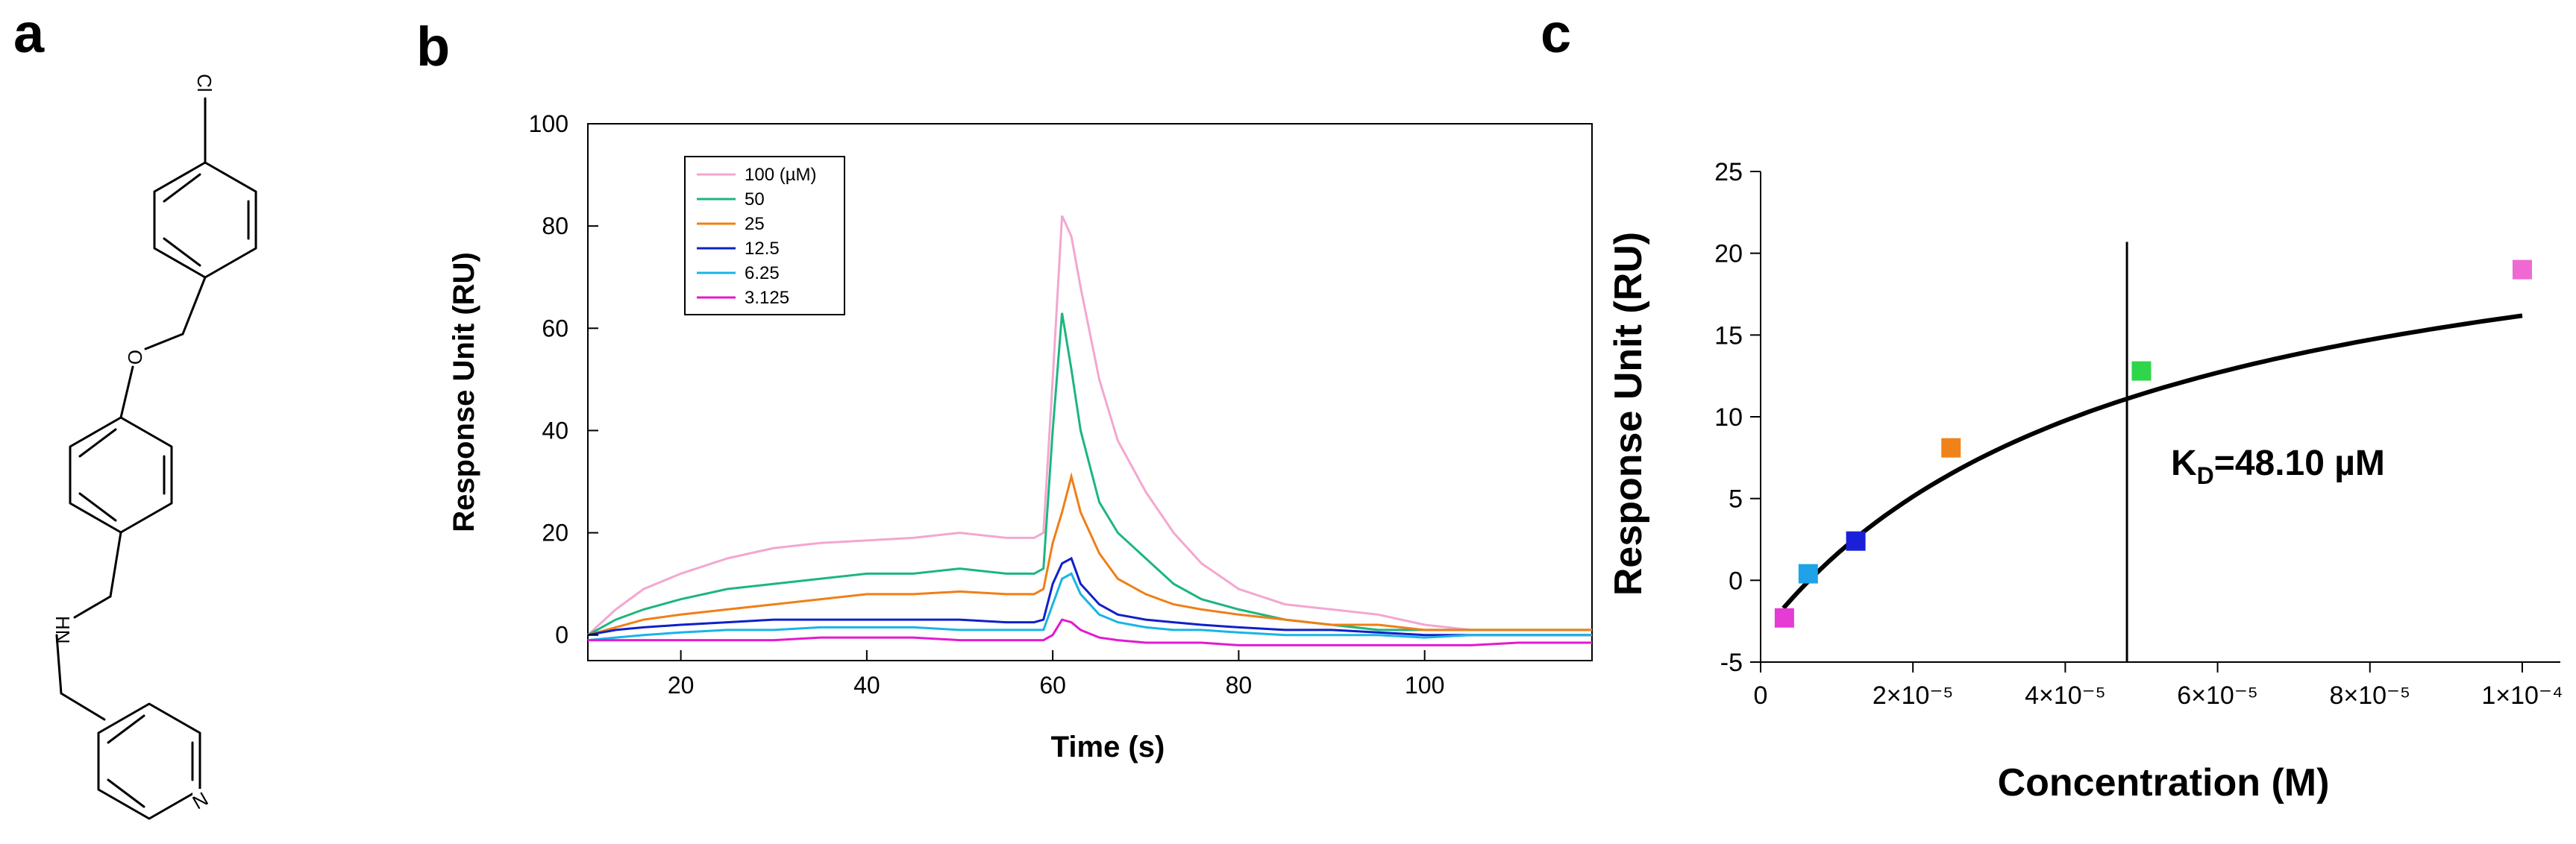  Describe the element at coordinates (866, 685) in the screenshot. I see `x-tick-label-b-1: 40` at that location.